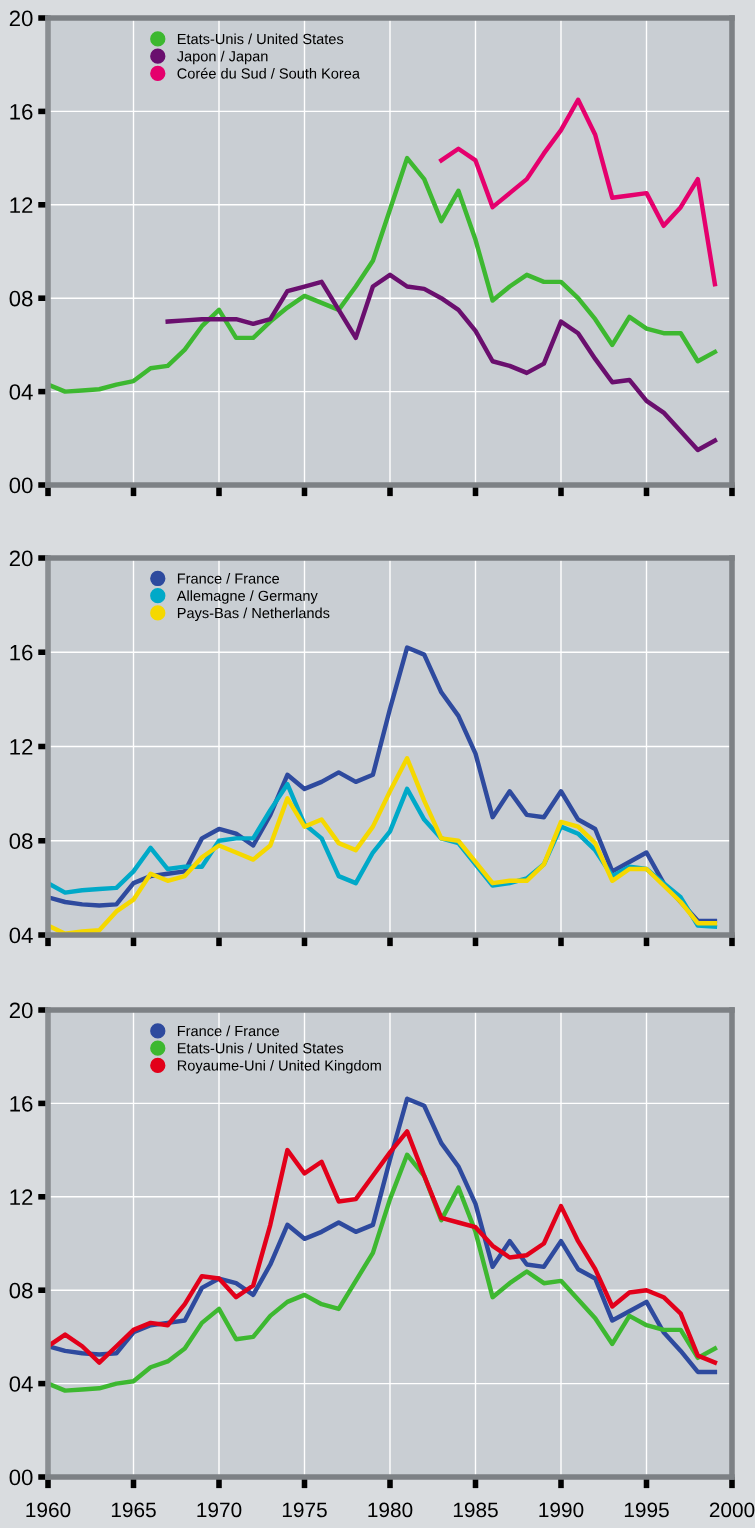 Image resolution: width=755 pixels, height=1528 pixels. I want to click on legend-label: Japon / Japan, so click(222, 57).